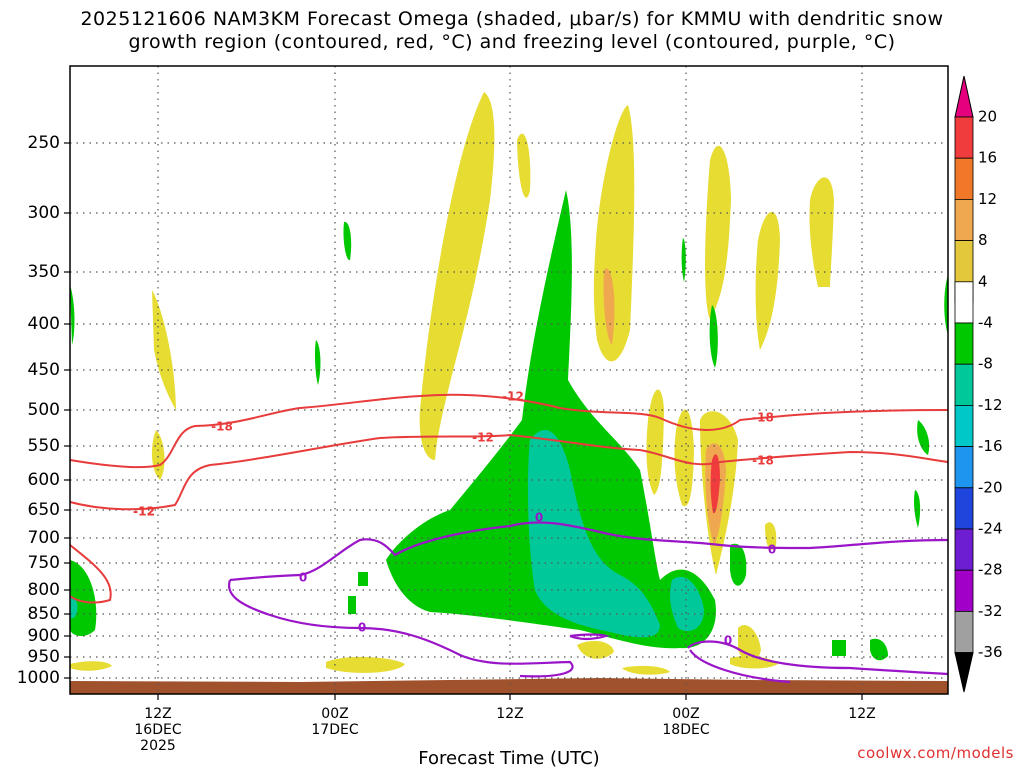 The height and width of the screenshot is (768, 1024). I want to click on y-tick-label: 550, so click(44, 446).